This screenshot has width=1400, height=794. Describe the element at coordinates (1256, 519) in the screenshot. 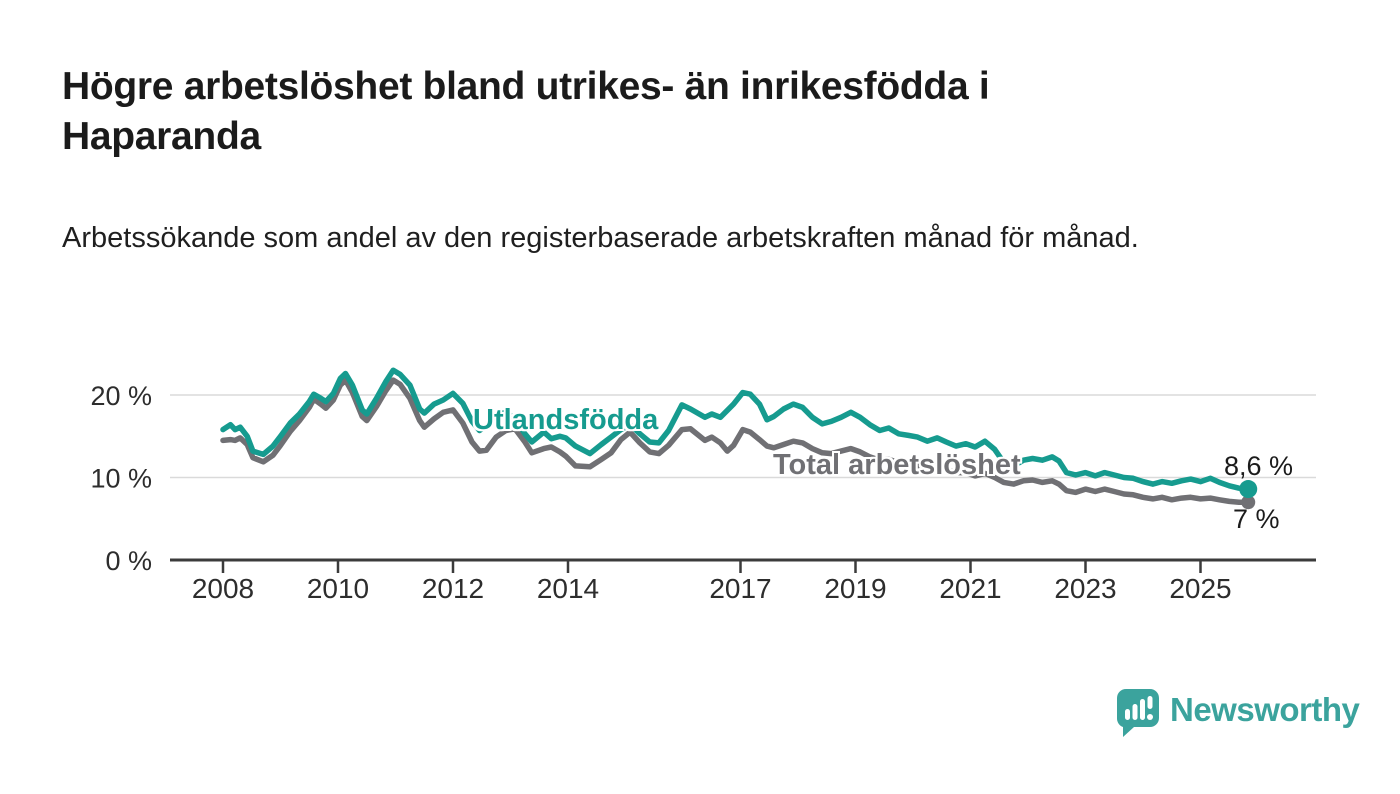

I see `end-value-label-total: 7 %` at that location.